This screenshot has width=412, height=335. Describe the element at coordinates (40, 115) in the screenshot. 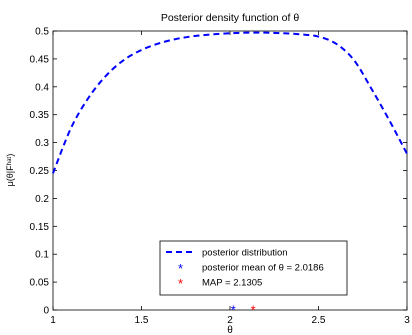

I see `y-tick-label: 0.35` at that location.